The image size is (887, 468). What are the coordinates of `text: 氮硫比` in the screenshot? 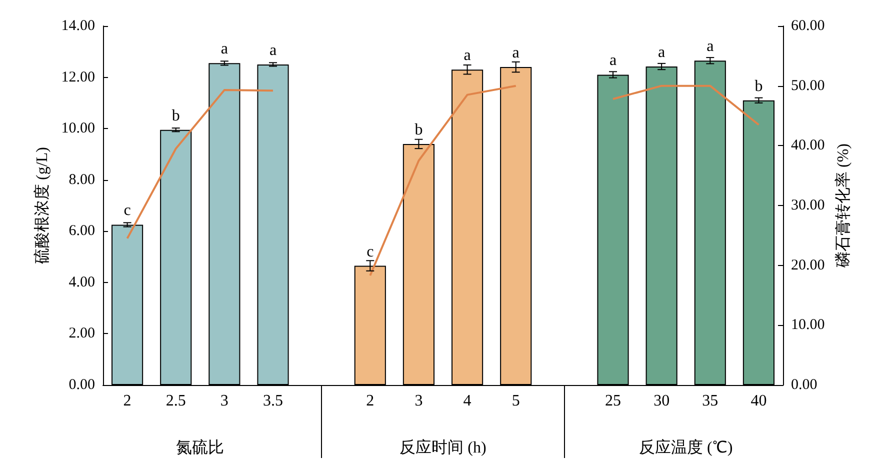 It's located at (200, 447).